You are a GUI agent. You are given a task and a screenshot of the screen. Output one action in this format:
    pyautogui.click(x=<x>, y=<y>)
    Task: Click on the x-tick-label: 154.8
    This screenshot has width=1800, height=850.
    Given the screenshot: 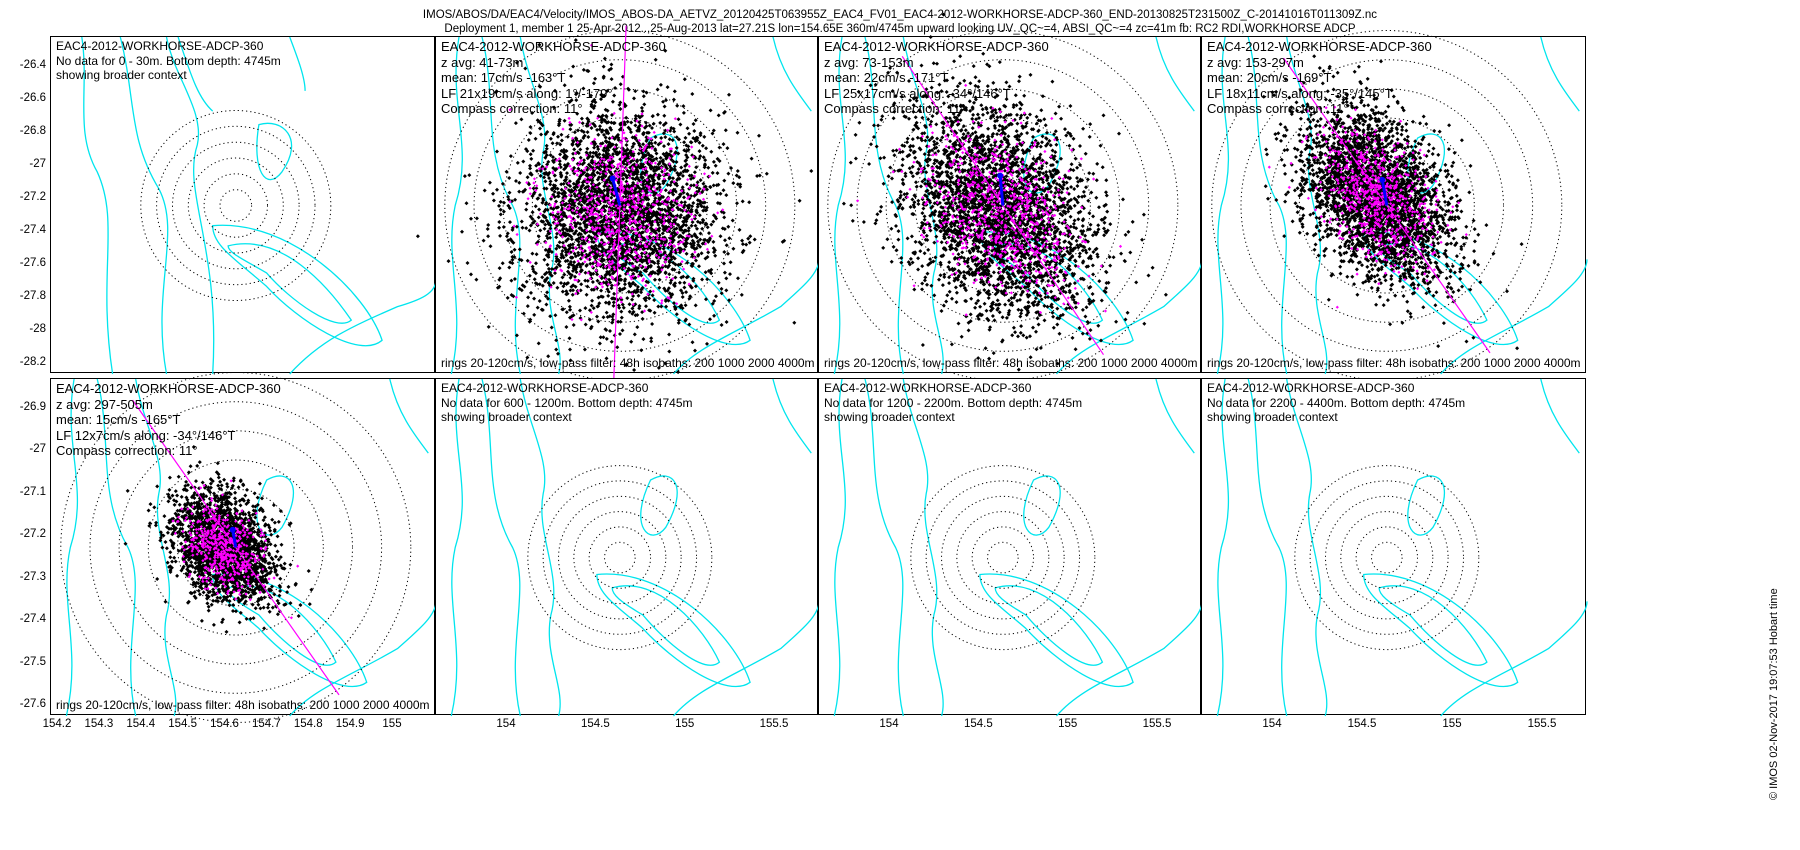 What is the action you would take?
    pyautogui.click(x=308, y=724)
    